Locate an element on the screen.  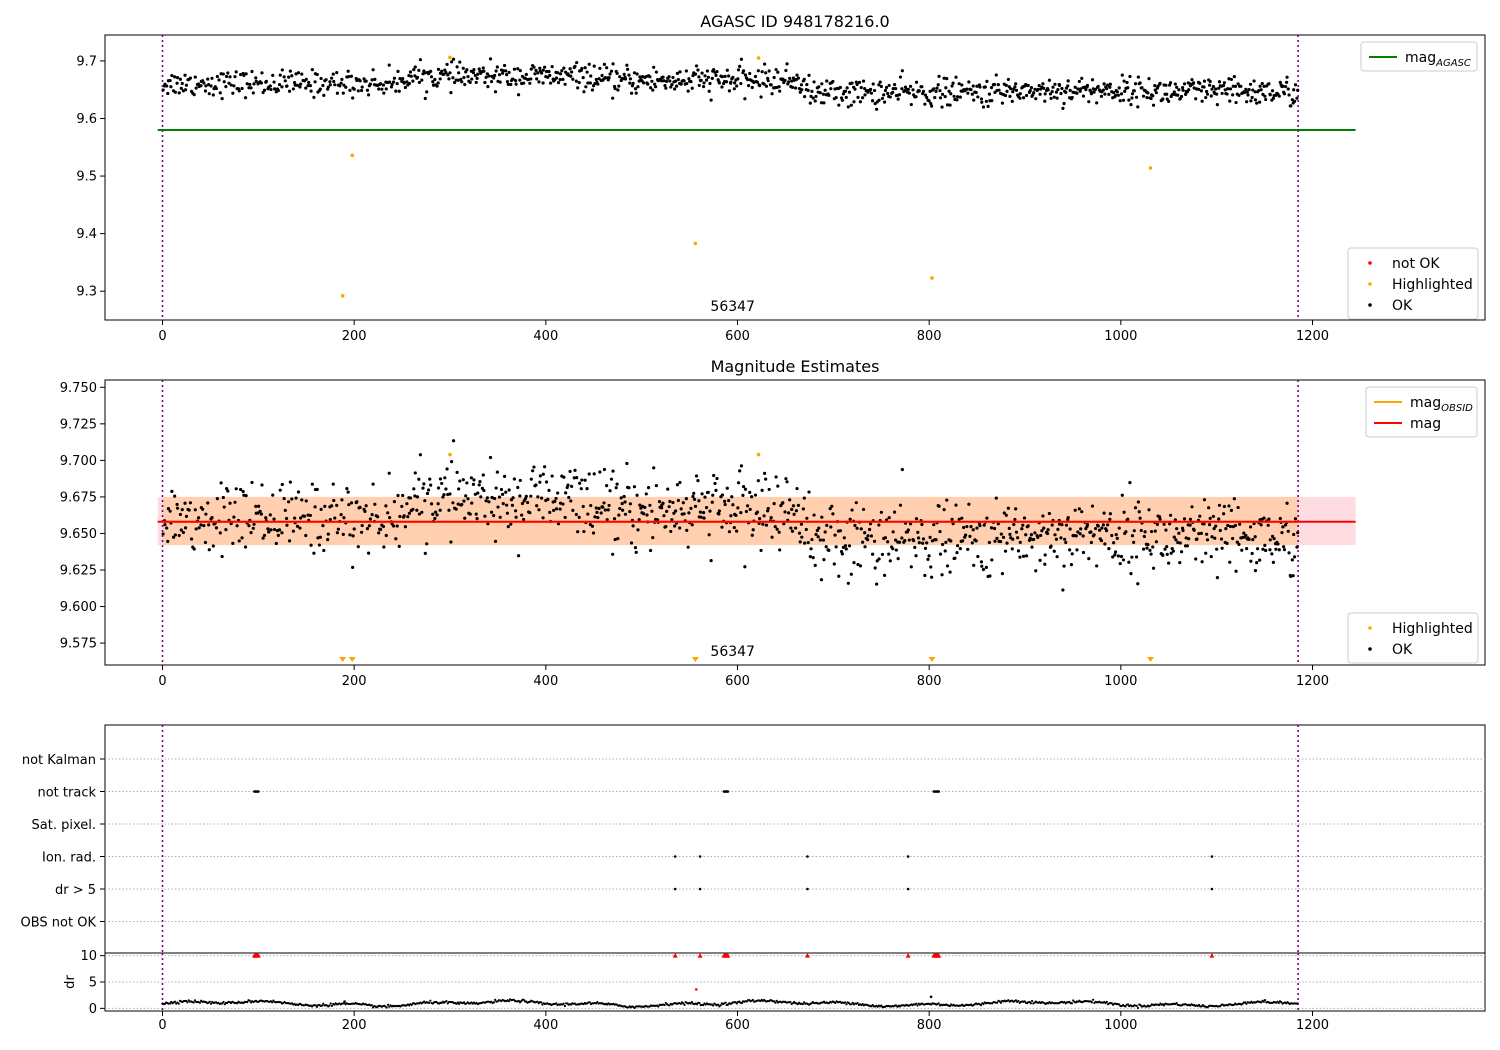
panel4-xtick-label: 200 is located at coordinates (354, 1025).